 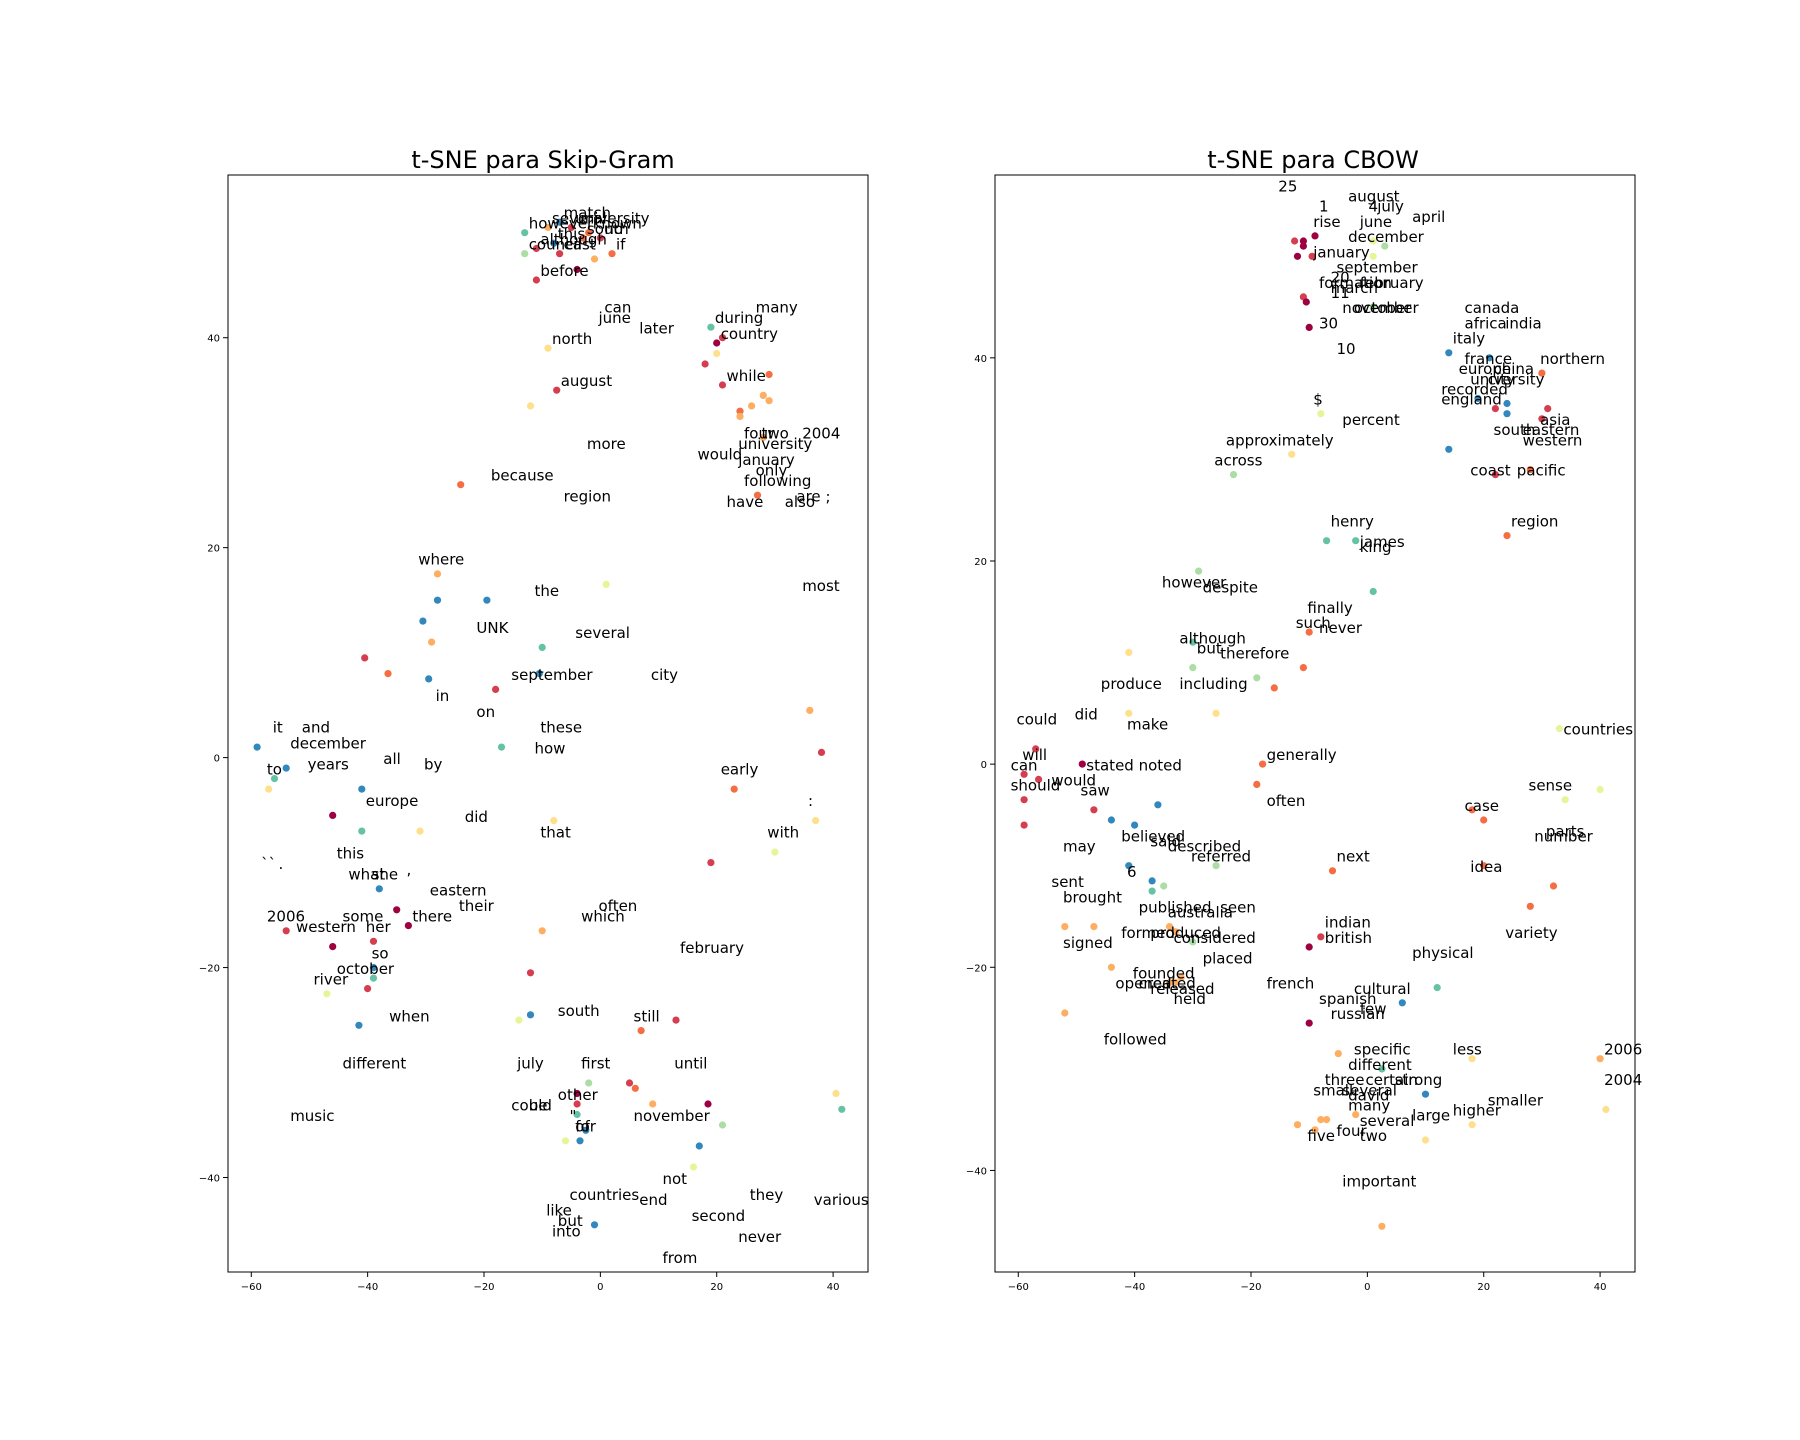 What do you see at coordinates (409, 1016) in the screenshot?
I see `skipgram-word-label: when` at bounding box center [409, 1016].